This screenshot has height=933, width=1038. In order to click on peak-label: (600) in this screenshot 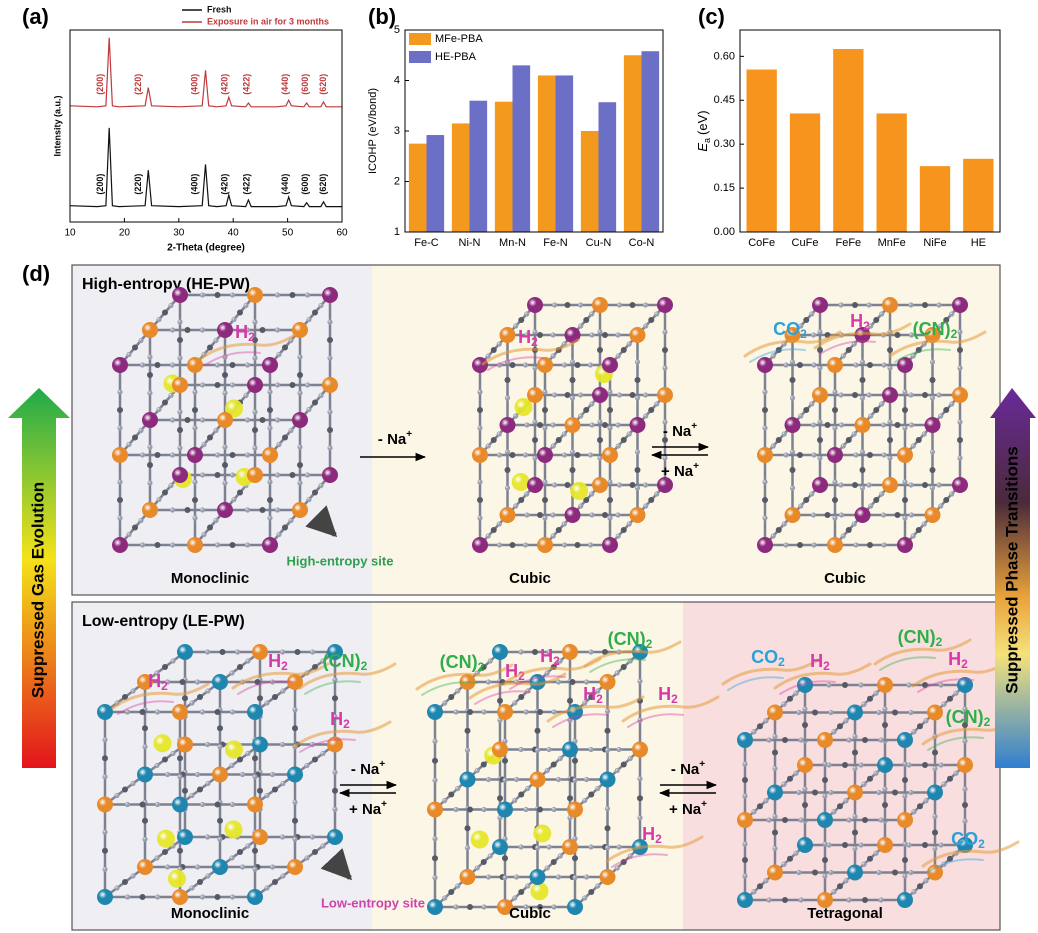, I will do `click(305, 84)`.